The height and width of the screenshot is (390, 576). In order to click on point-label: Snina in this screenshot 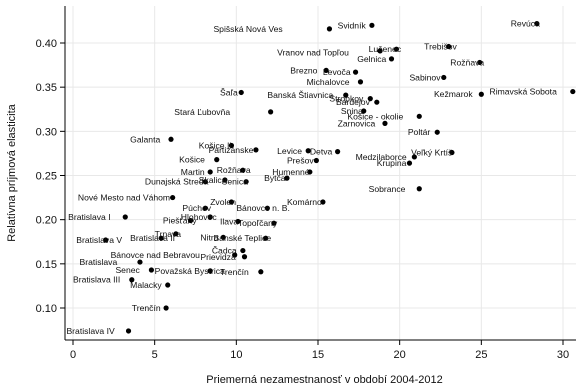, I will do `click(352, 111)`.